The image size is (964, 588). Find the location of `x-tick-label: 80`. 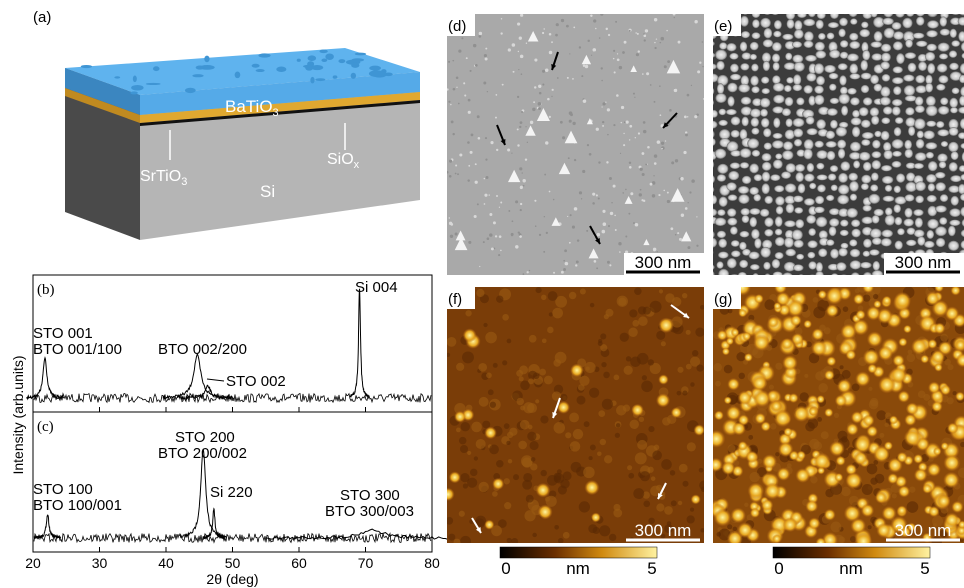

x-tick-label: 80 is located at coordinates (432, 563).